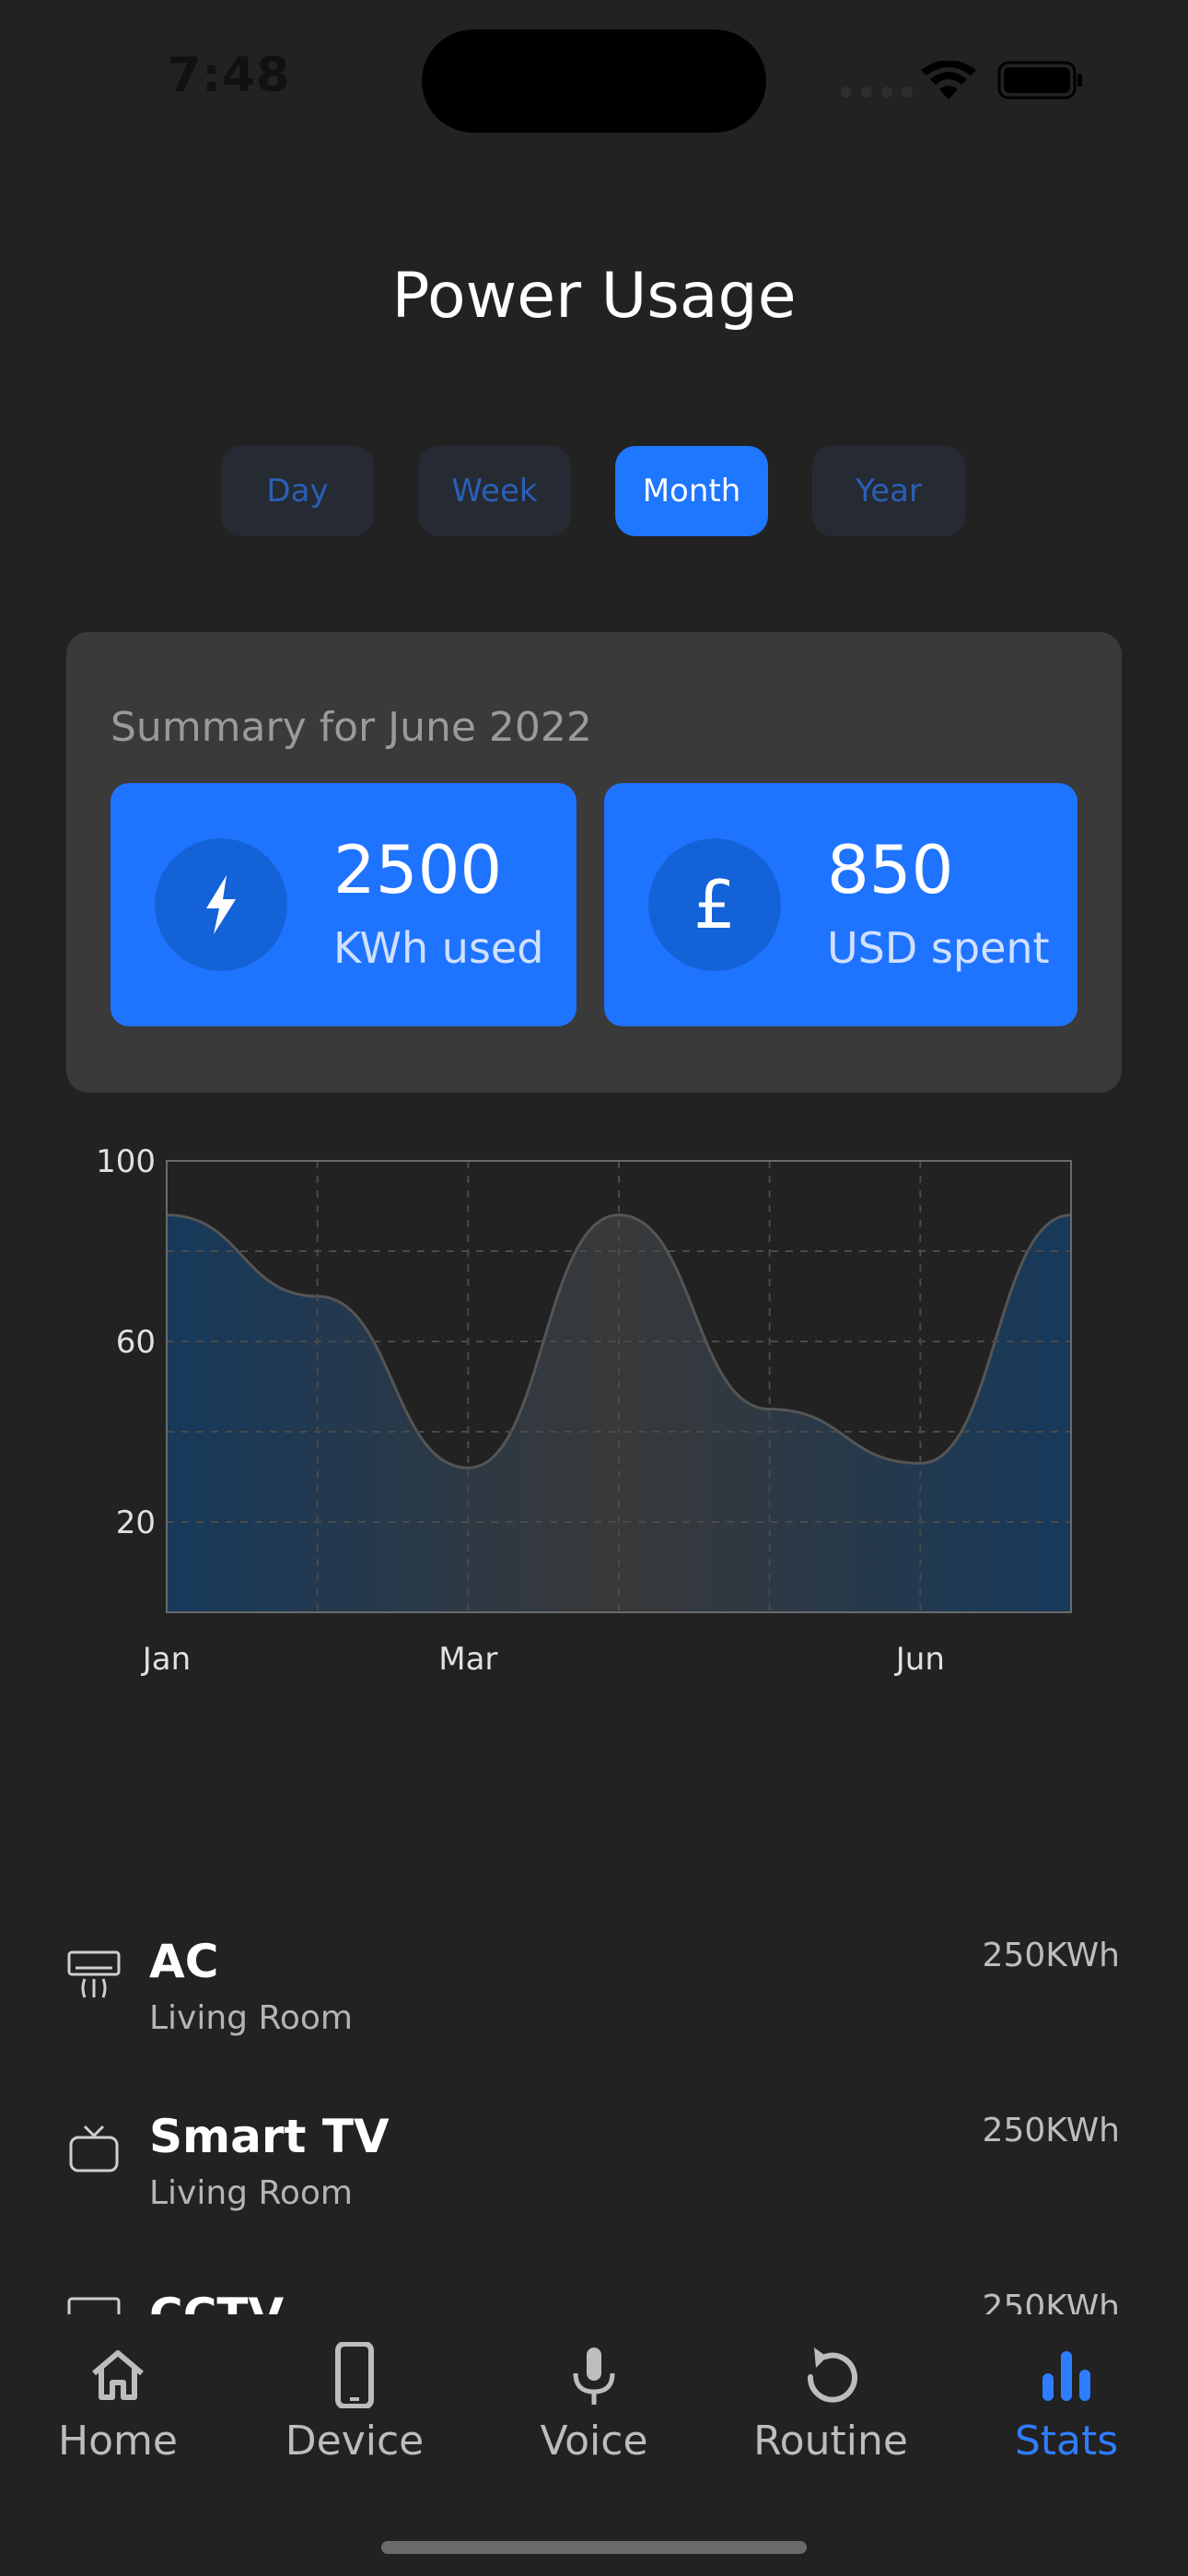 The width and height of the screenshot is (1188, 2576). Describe the element at coordinates (118, 2403) in the screenshot. I see `nav-home: Home` at that location.